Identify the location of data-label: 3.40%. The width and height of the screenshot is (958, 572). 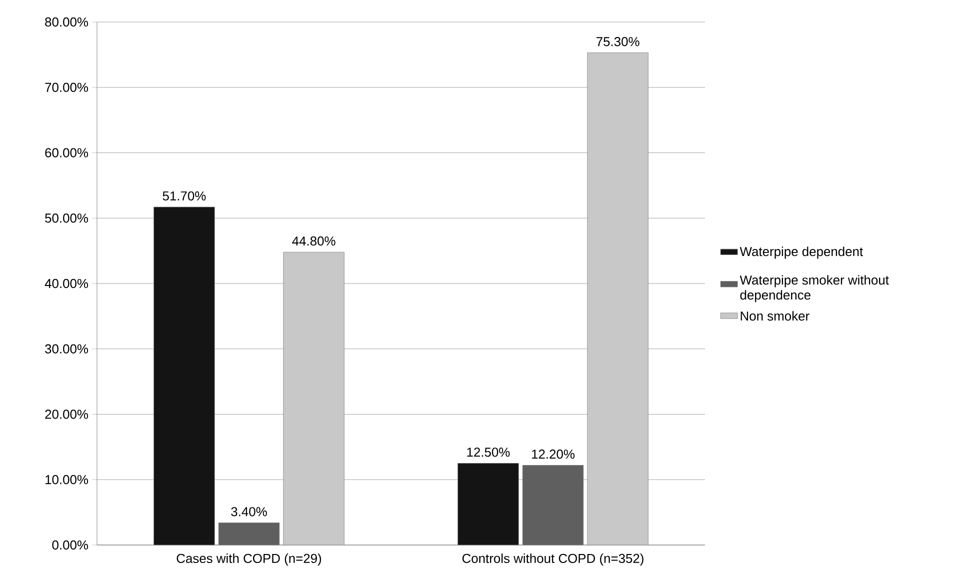
(249, 511).